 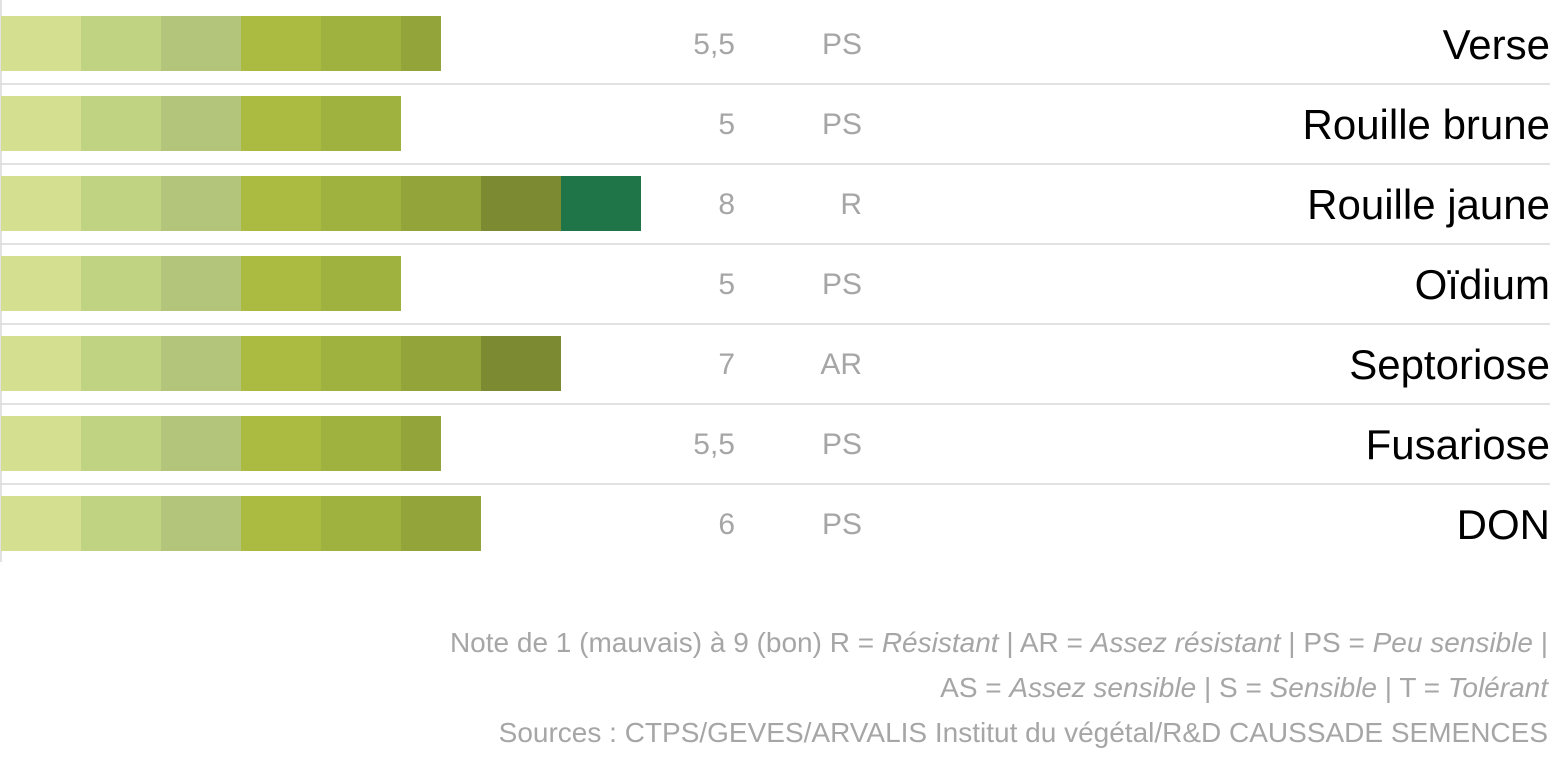 What do you see at coordinates (726, 524) in the screenshot?
I see `value-label: 6` at bounding box center [726, 524].